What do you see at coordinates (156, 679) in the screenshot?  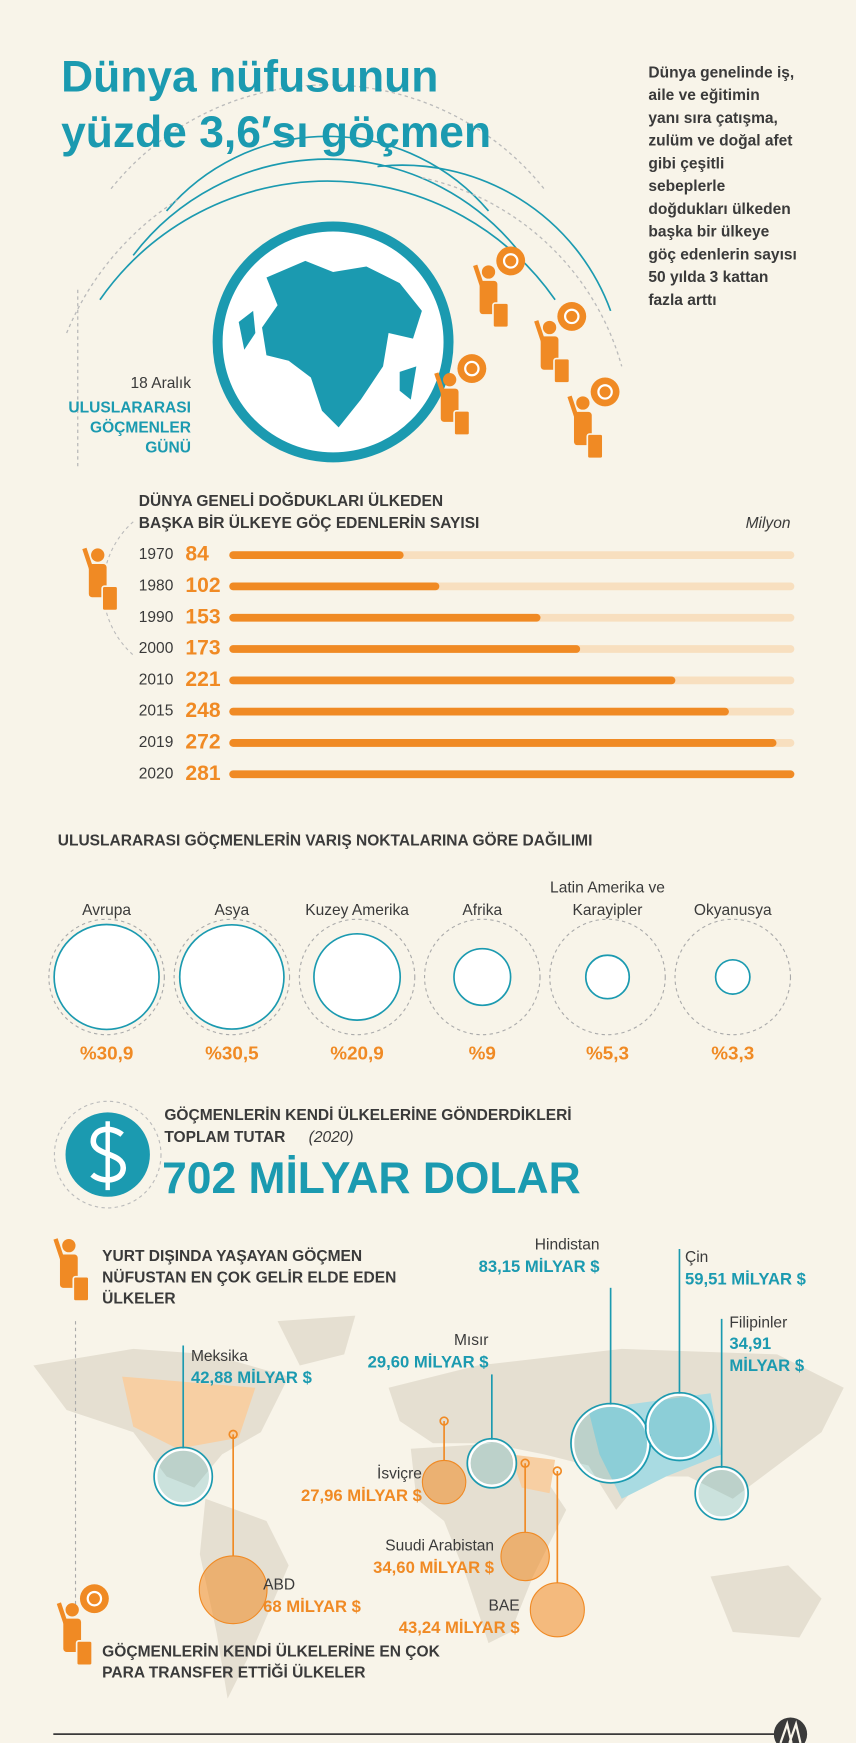 I see `category-label: 2010` at bounding box center [156, 679].